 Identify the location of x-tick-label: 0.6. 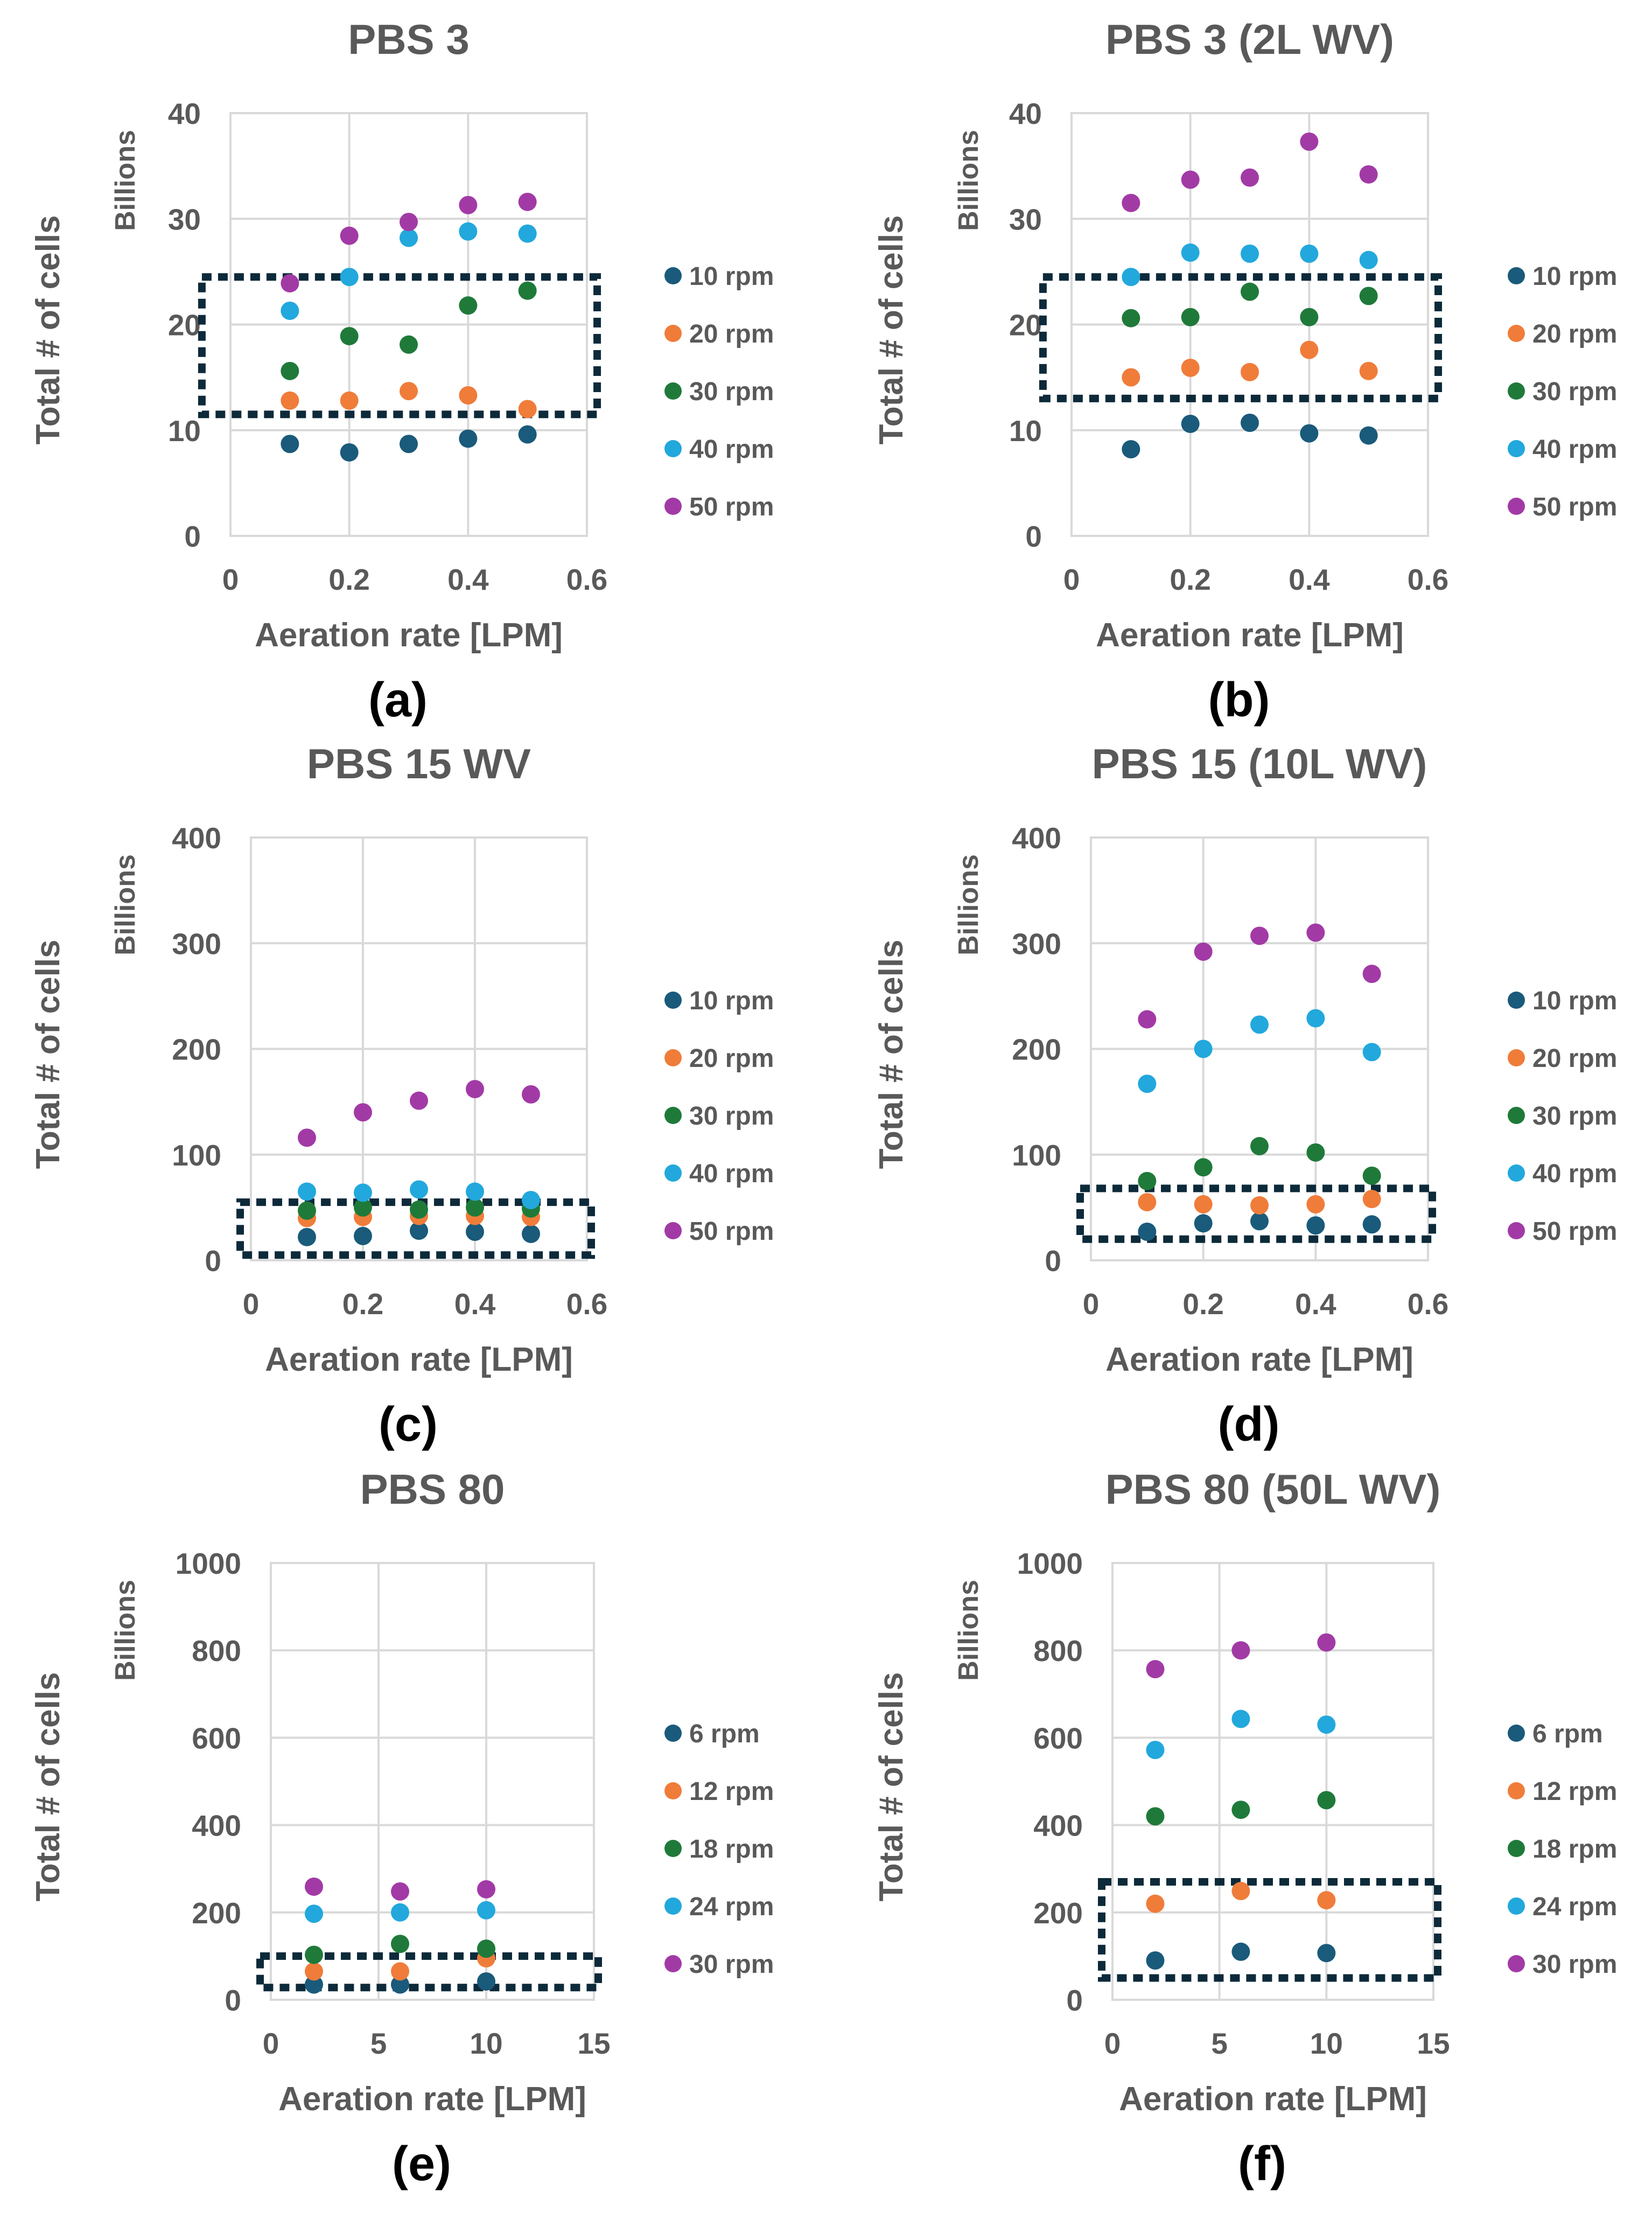
(586, 1304).